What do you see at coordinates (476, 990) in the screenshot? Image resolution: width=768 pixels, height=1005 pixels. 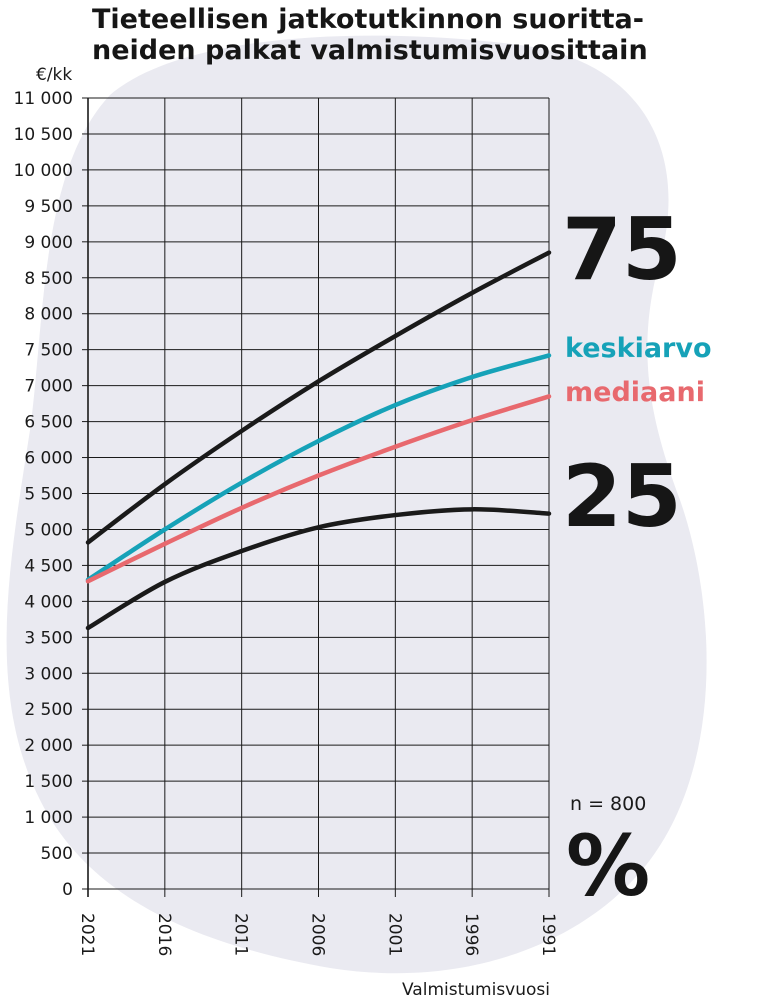 I see `x-axis-label: Valmistumisvuosi` at bounding box center [476, 990].